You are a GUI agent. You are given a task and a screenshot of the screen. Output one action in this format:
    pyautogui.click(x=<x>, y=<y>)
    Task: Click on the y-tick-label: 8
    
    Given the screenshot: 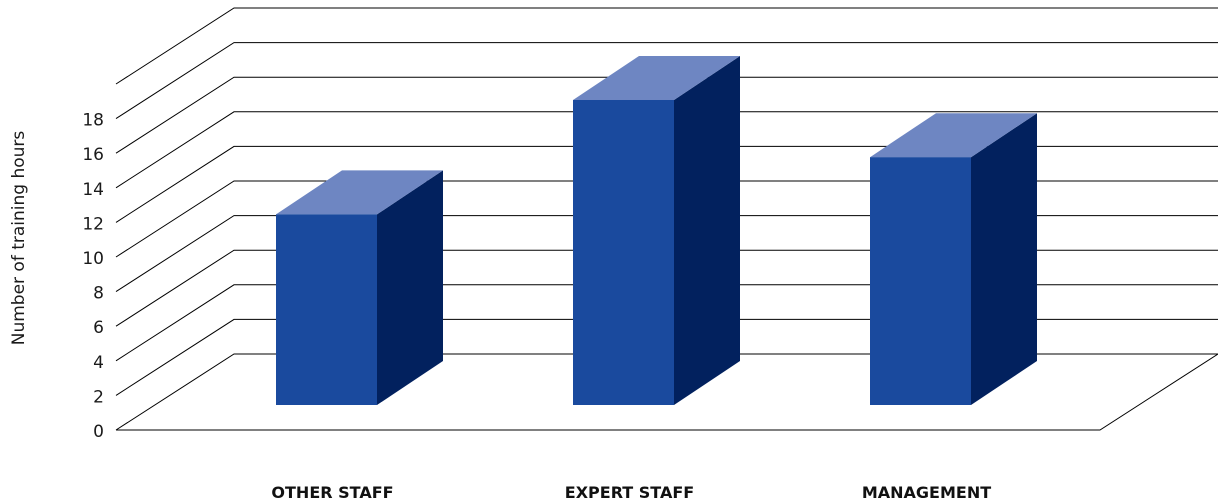 What is the action you would take?
    pyautogui.click(x=98, y=294)
    